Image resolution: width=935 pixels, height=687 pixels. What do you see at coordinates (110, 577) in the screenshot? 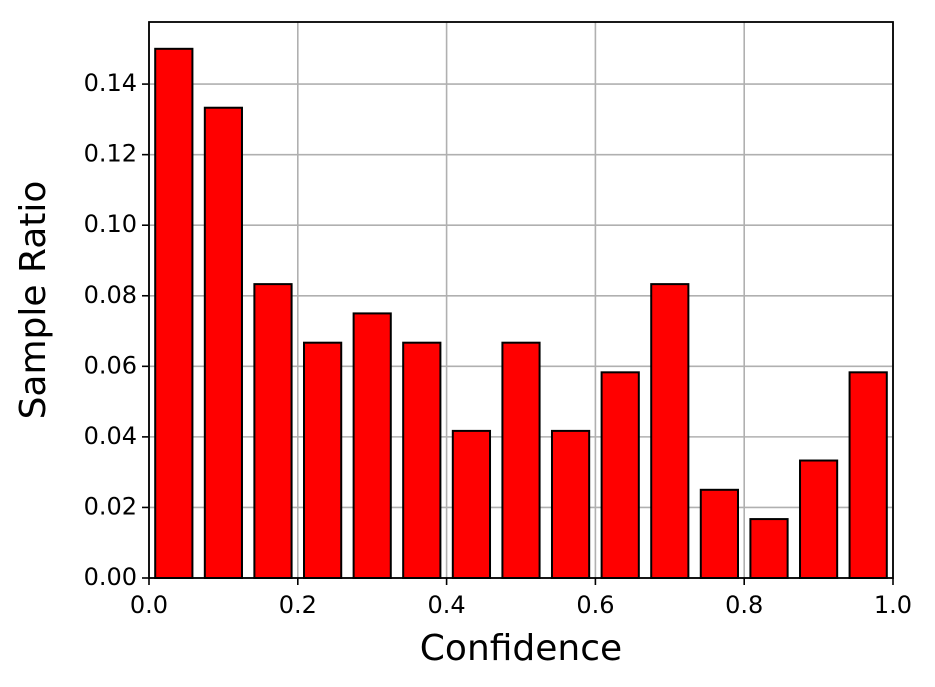
I see `y-tick-label: 0.00` at bounding box center [110, 577].